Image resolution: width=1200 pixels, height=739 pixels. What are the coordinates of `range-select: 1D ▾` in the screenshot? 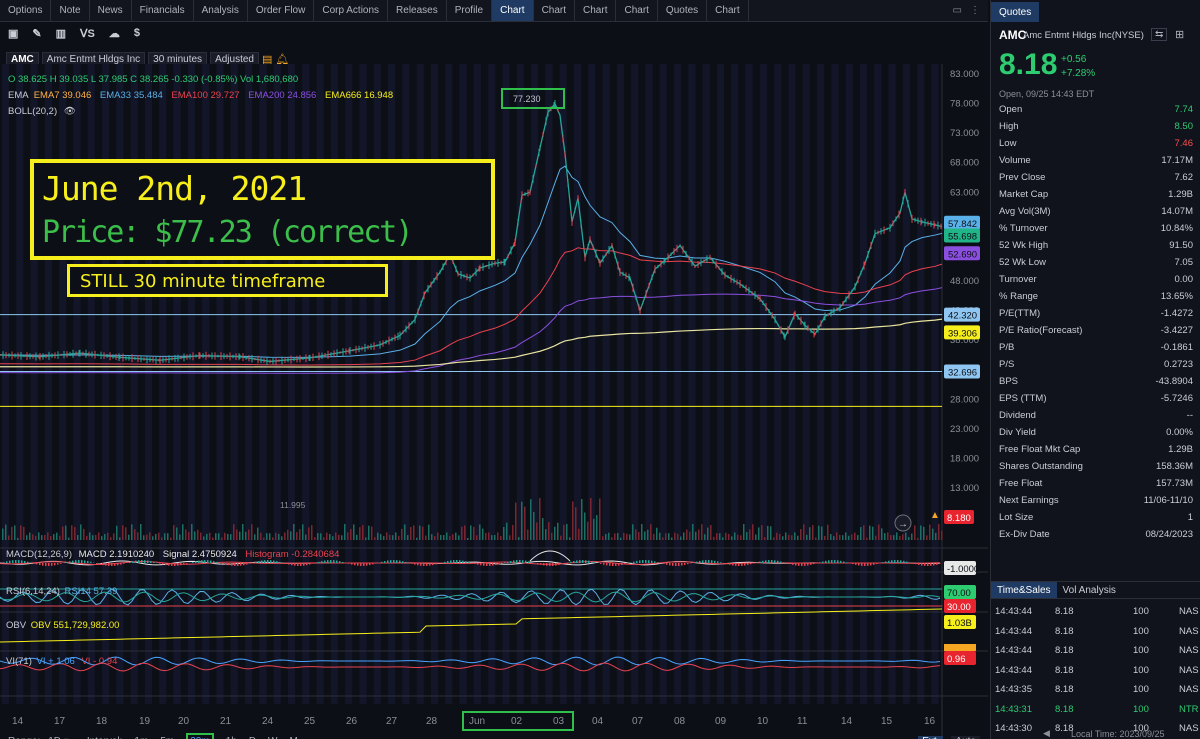 It's located at (58, 737).